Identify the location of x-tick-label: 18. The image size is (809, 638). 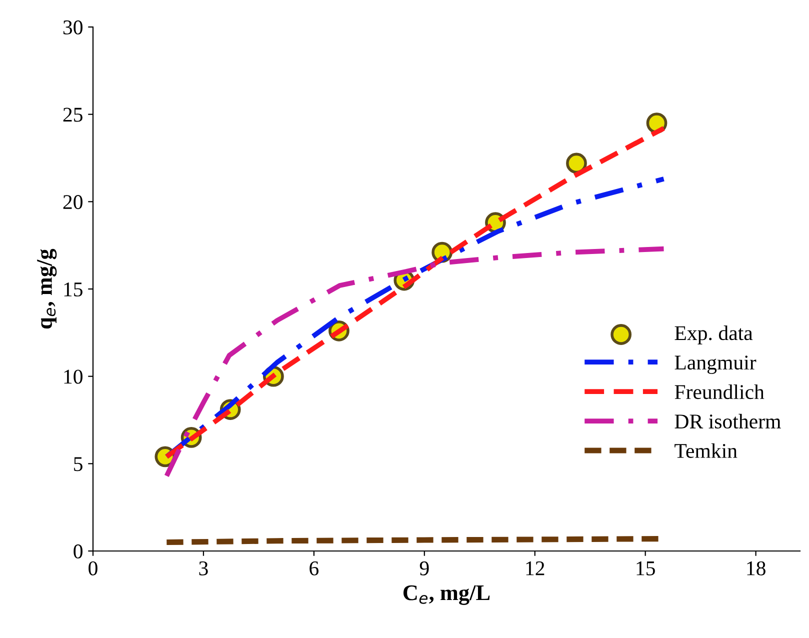
(756, 568).